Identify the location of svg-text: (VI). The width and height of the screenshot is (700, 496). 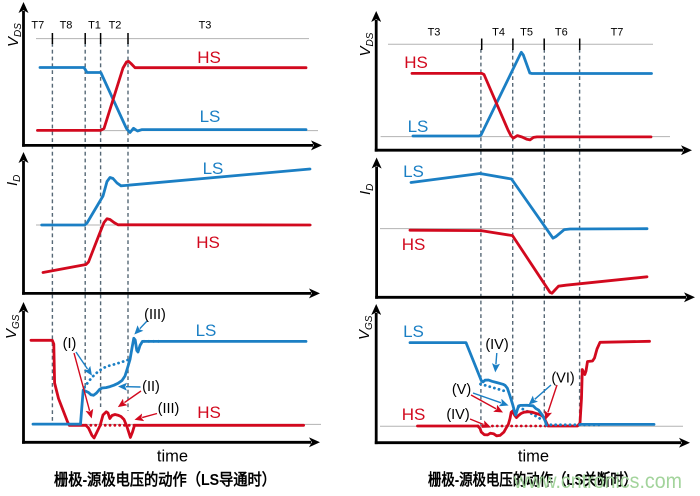
(562, 379).